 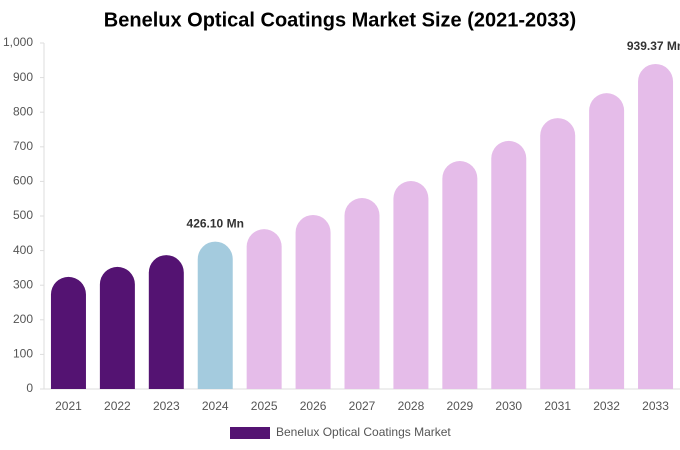 What do you see at coordinates (166, 406) in the screenshot?
I see `x-tick-label: 2023` at bounding box center [166, 406].